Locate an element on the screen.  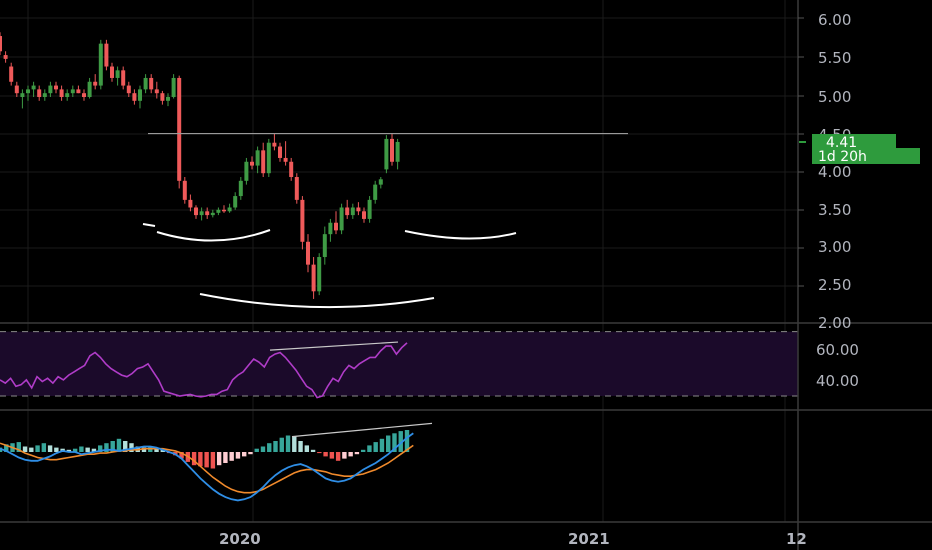
time-axis-labels: 2020 2021 12 is located at coordinates (513, 539).